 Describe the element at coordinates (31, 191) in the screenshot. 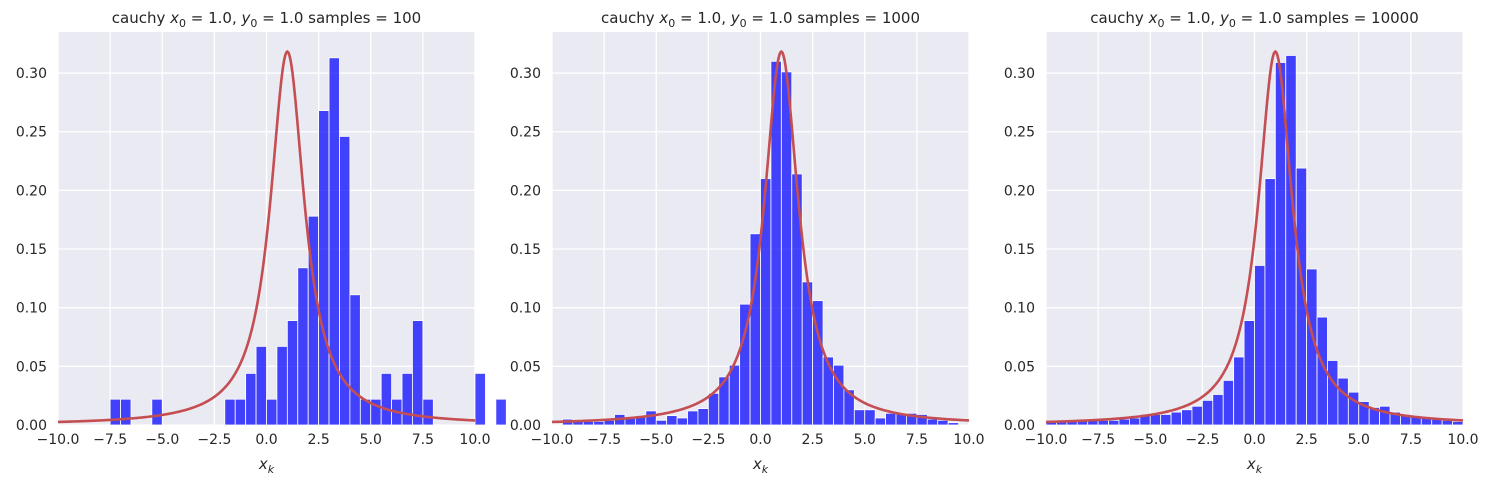

I see `y-tick-label: 0.20` at that location.